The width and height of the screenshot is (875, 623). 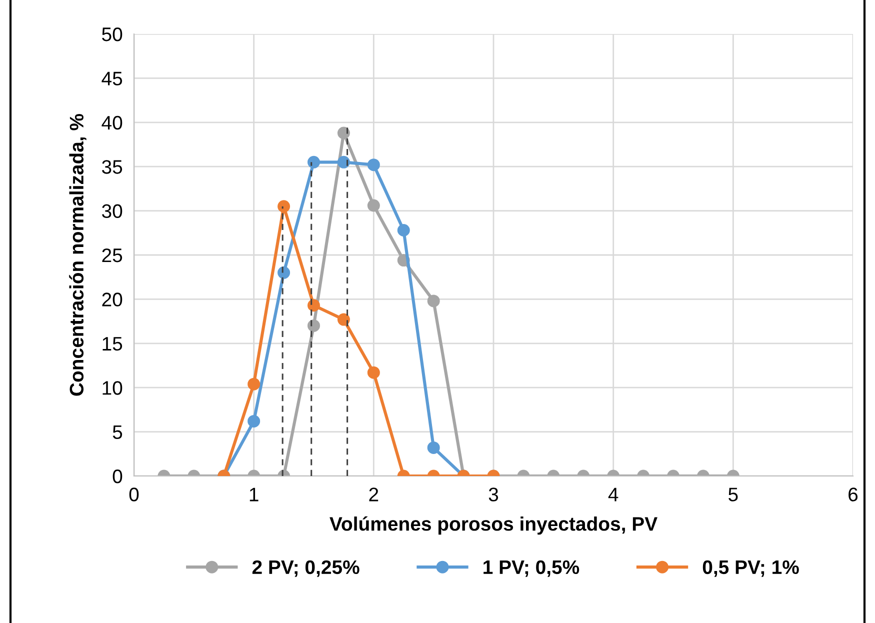 What do you see at coordinates (306, 568) in the screenshot?
I see `legend-label: 2 PV; 0,25%` at bounding box center [306, 568].